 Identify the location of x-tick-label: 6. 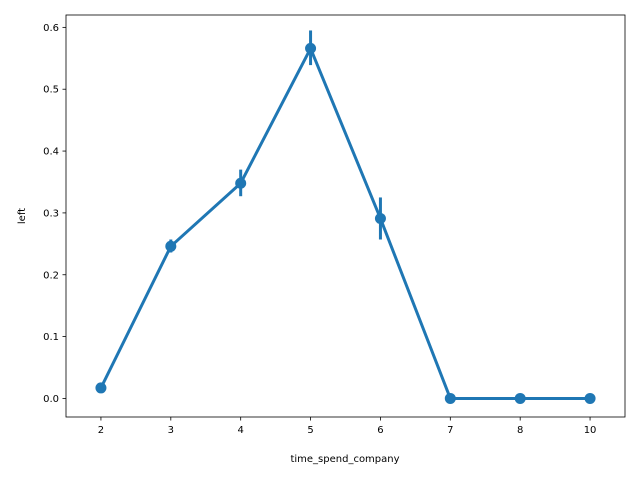
(380, 430).